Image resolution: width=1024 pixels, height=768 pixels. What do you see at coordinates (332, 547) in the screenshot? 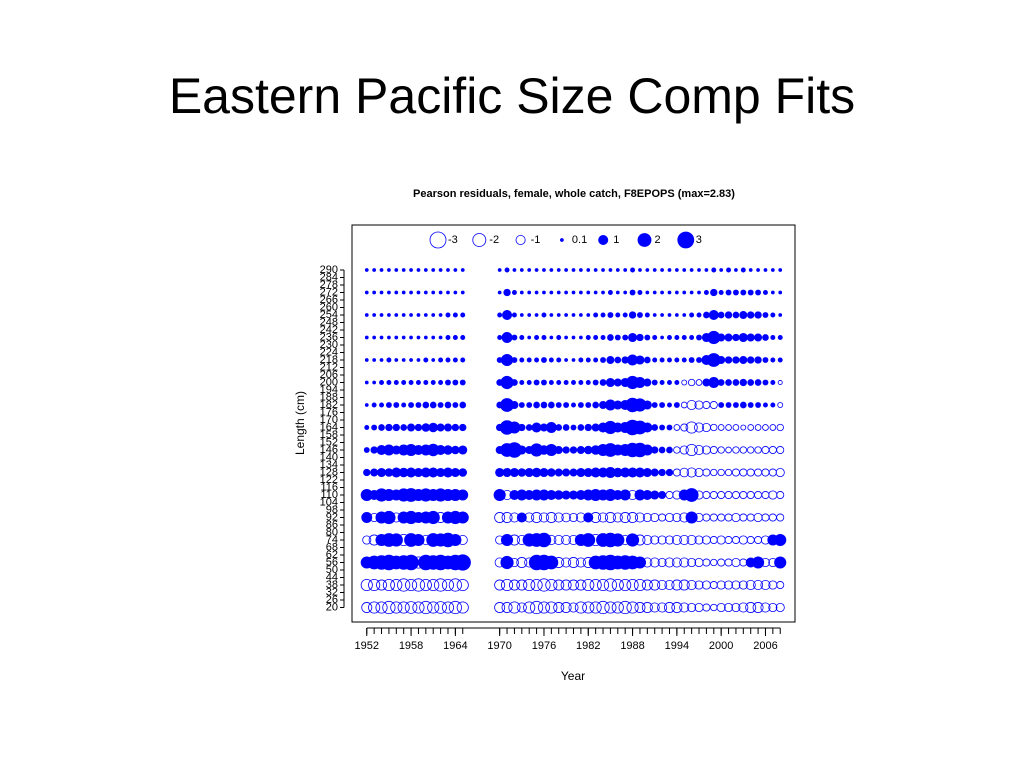
I see `y-tick-label: 68` at bounding box center [332, 547].